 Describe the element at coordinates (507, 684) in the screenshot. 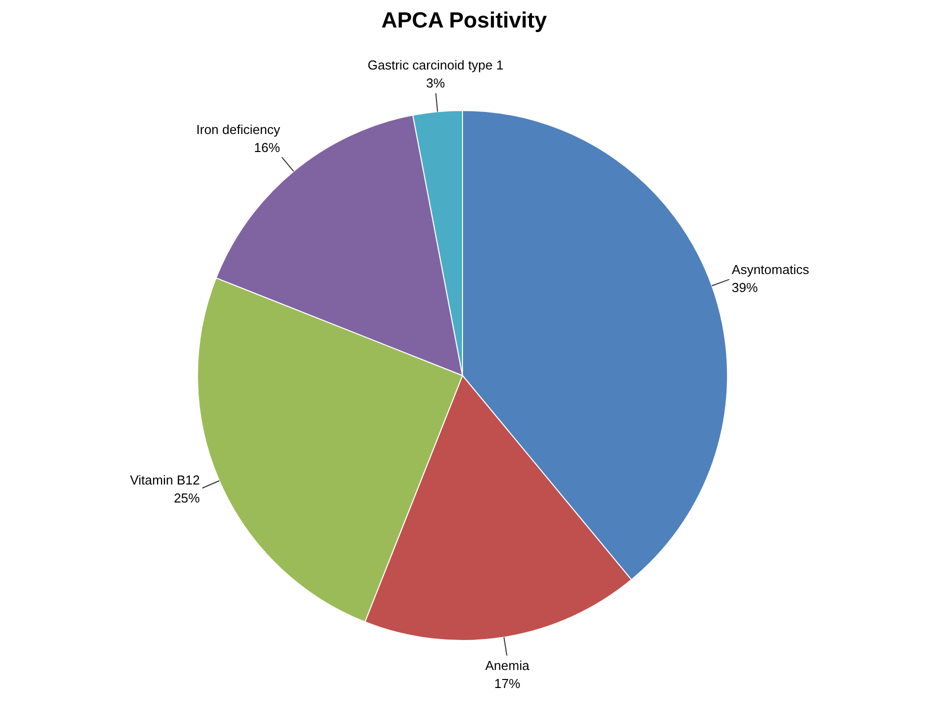

I see `data-label: 17%` at that location.